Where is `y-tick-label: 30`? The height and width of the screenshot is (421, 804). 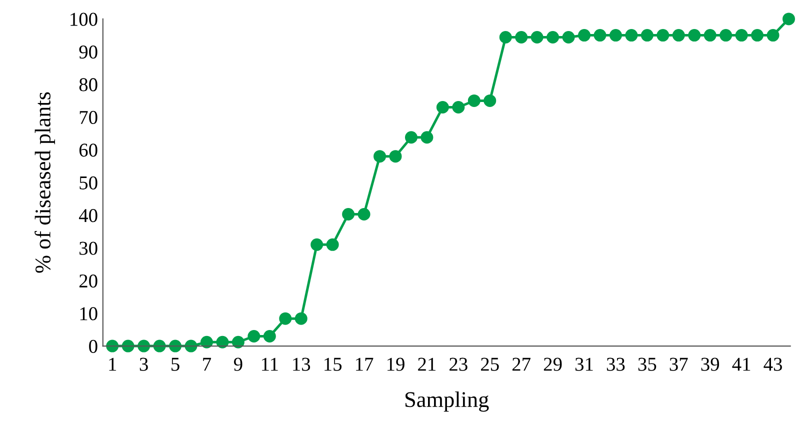
y-tick-label: 30 is located at coordinates (89, 248).